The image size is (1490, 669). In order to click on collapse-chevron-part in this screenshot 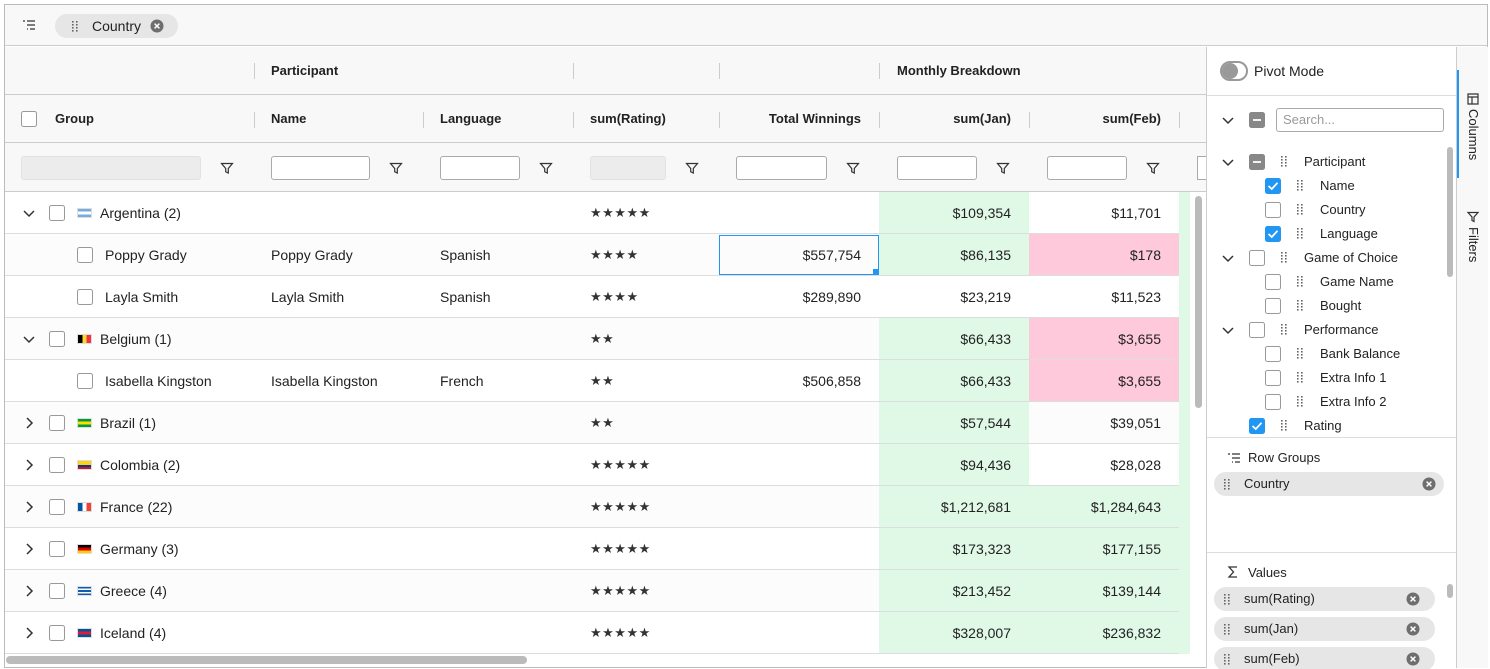, I will do `click(29, 214)`.